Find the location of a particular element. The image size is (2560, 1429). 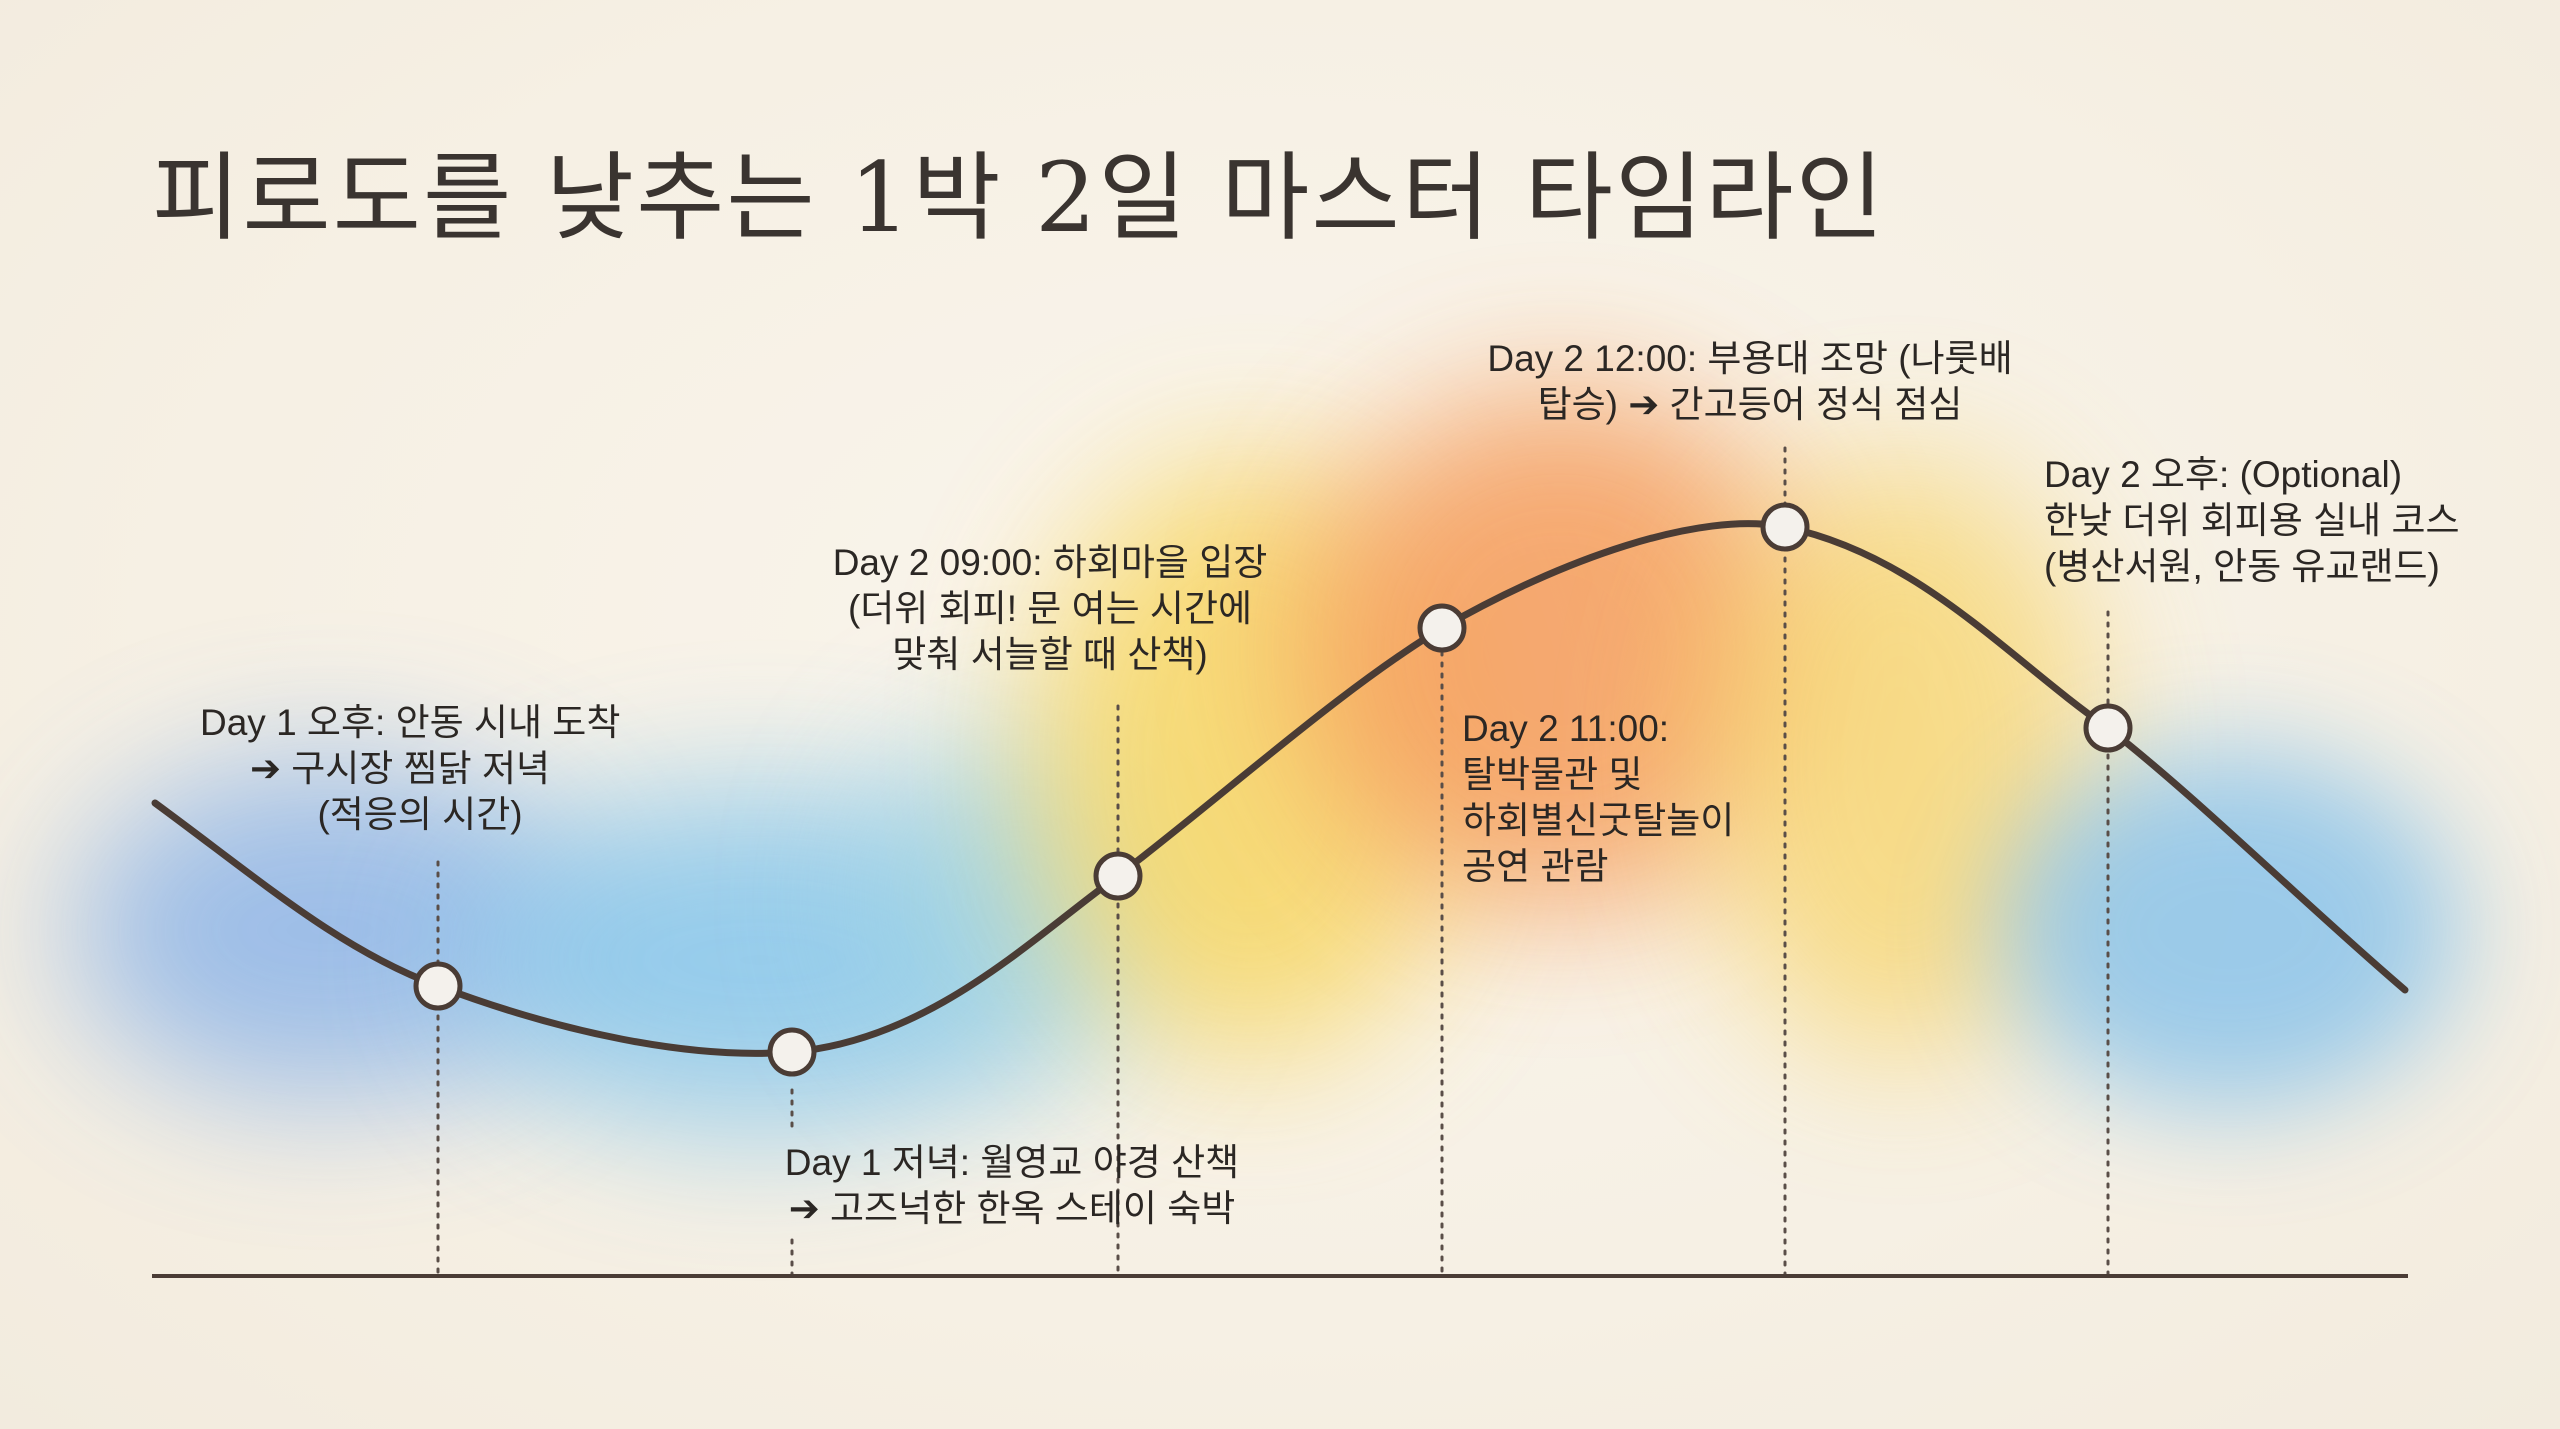

event-line: Day 2 09:00: 하회마을 입장 is located at coordinates (1050, 562).